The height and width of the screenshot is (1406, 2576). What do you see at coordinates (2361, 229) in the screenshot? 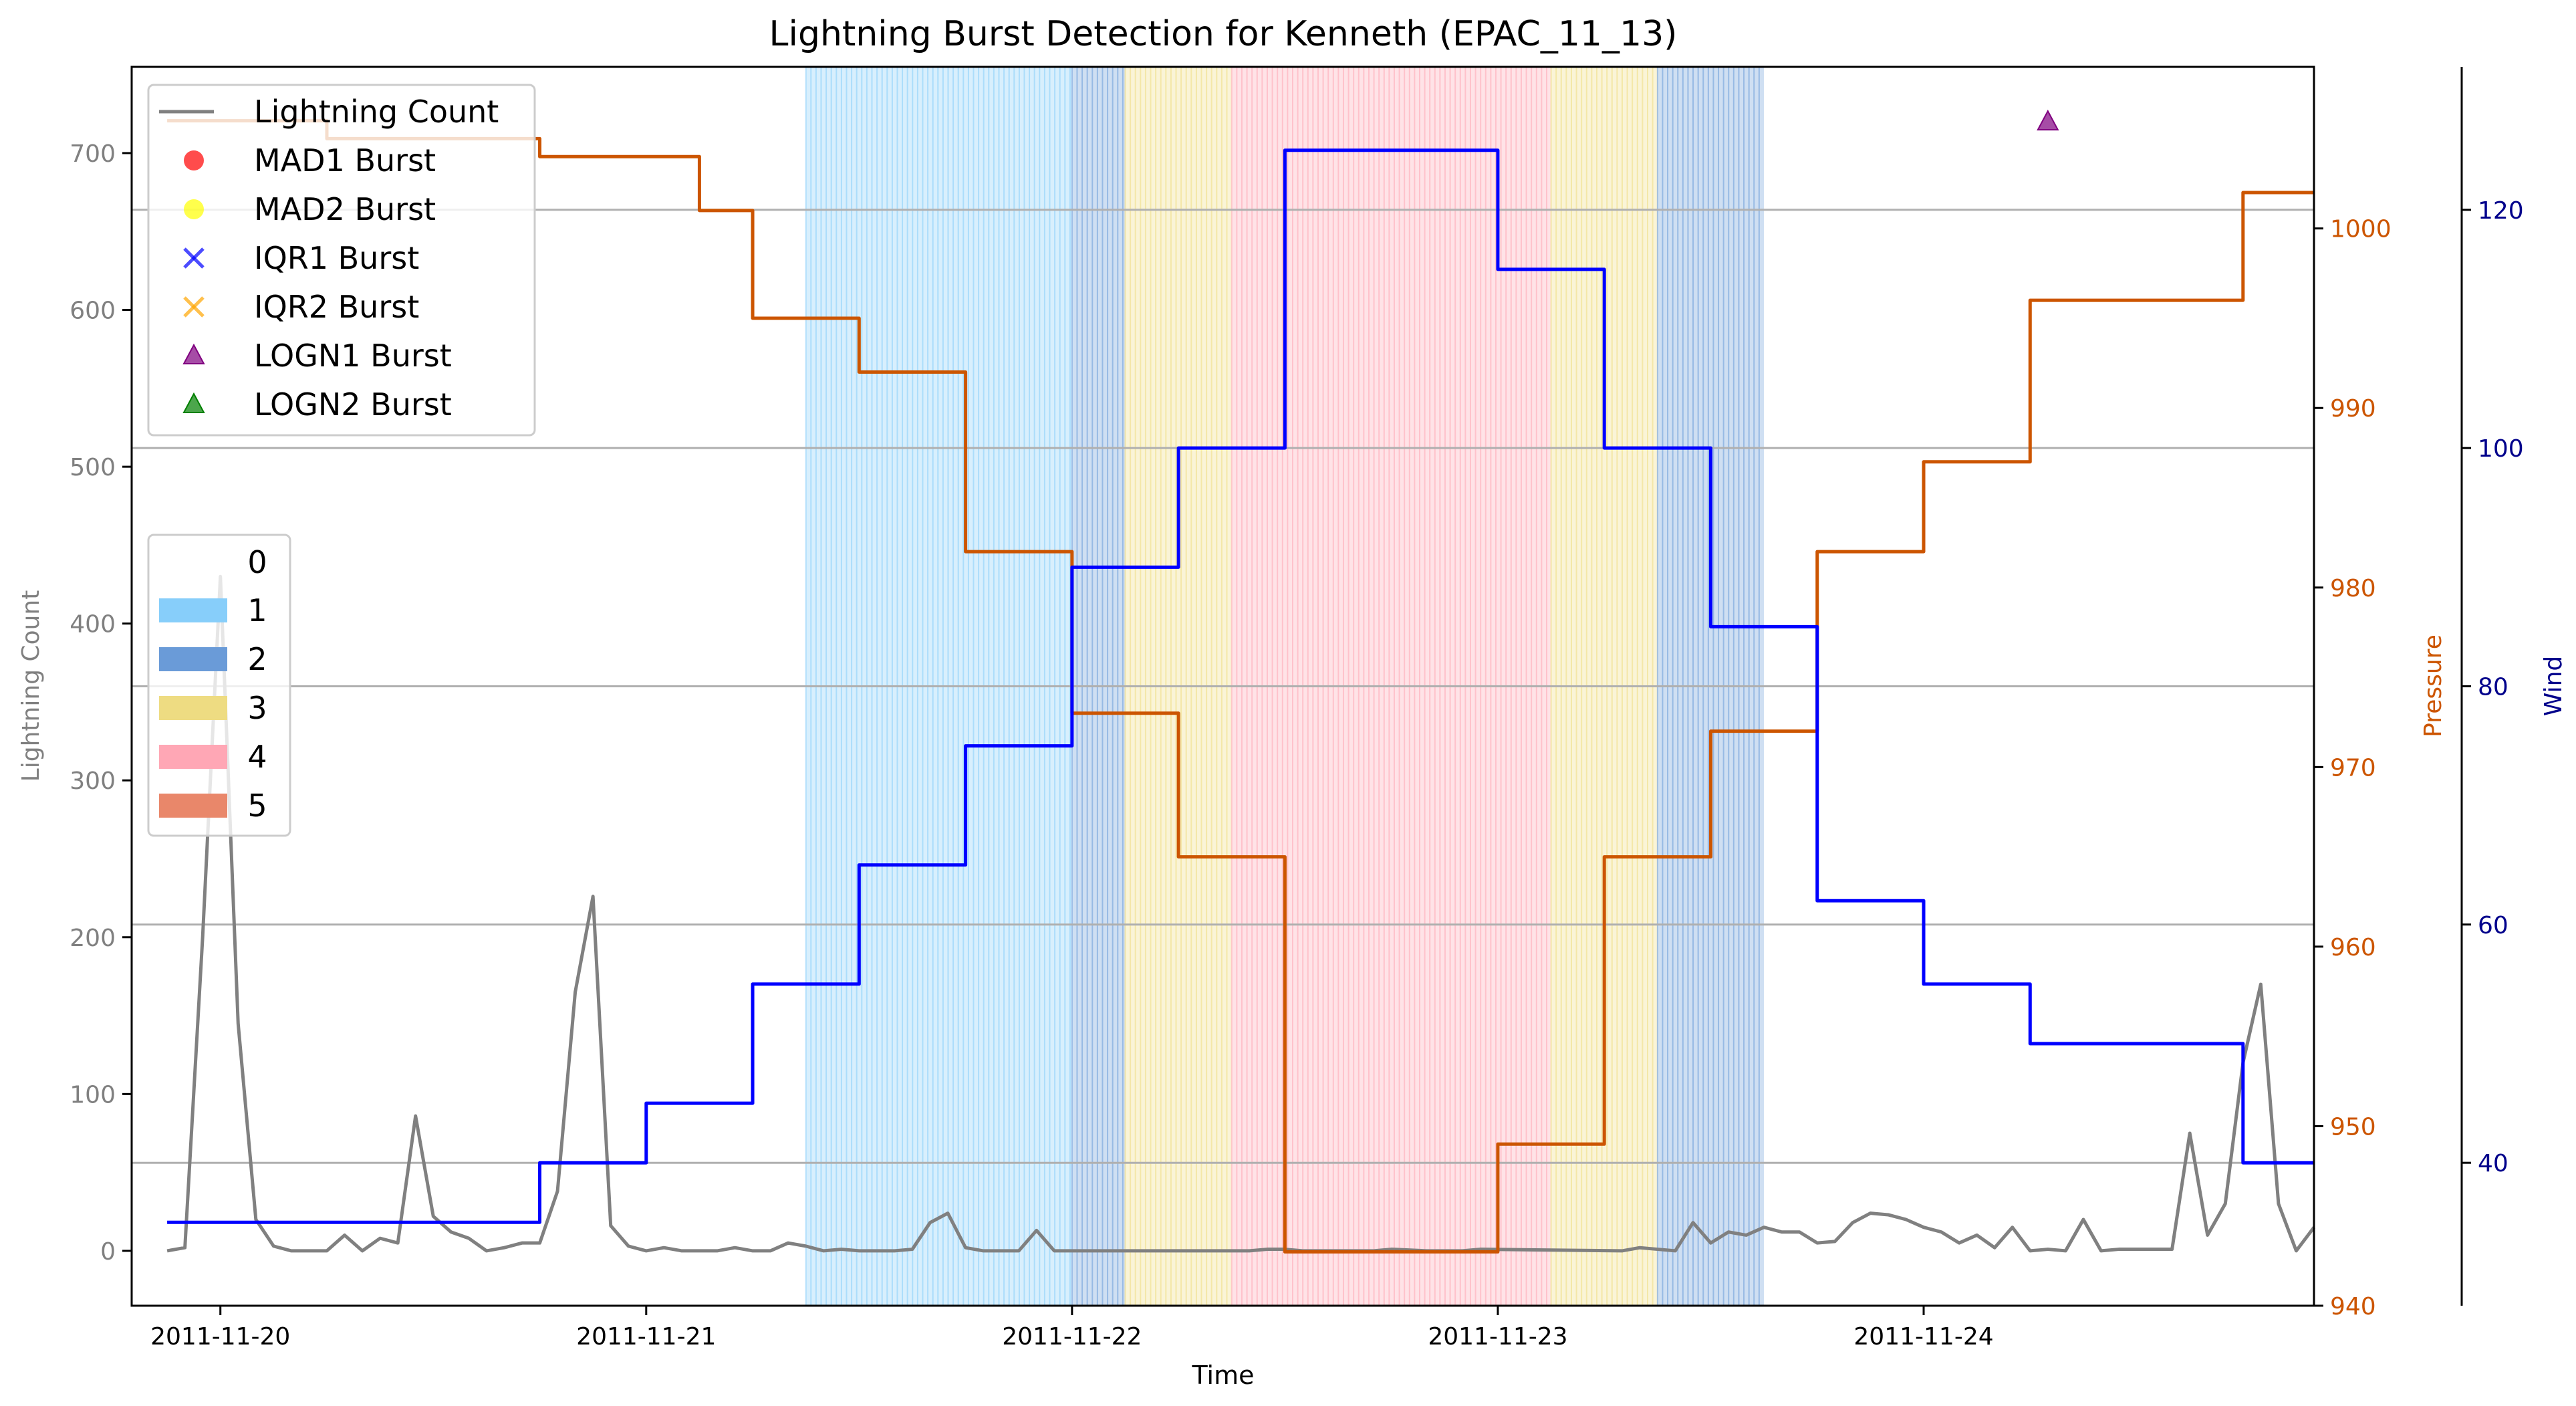
I see `y-tick-label-pressure: 1000` at bounding box center [2361, 229].